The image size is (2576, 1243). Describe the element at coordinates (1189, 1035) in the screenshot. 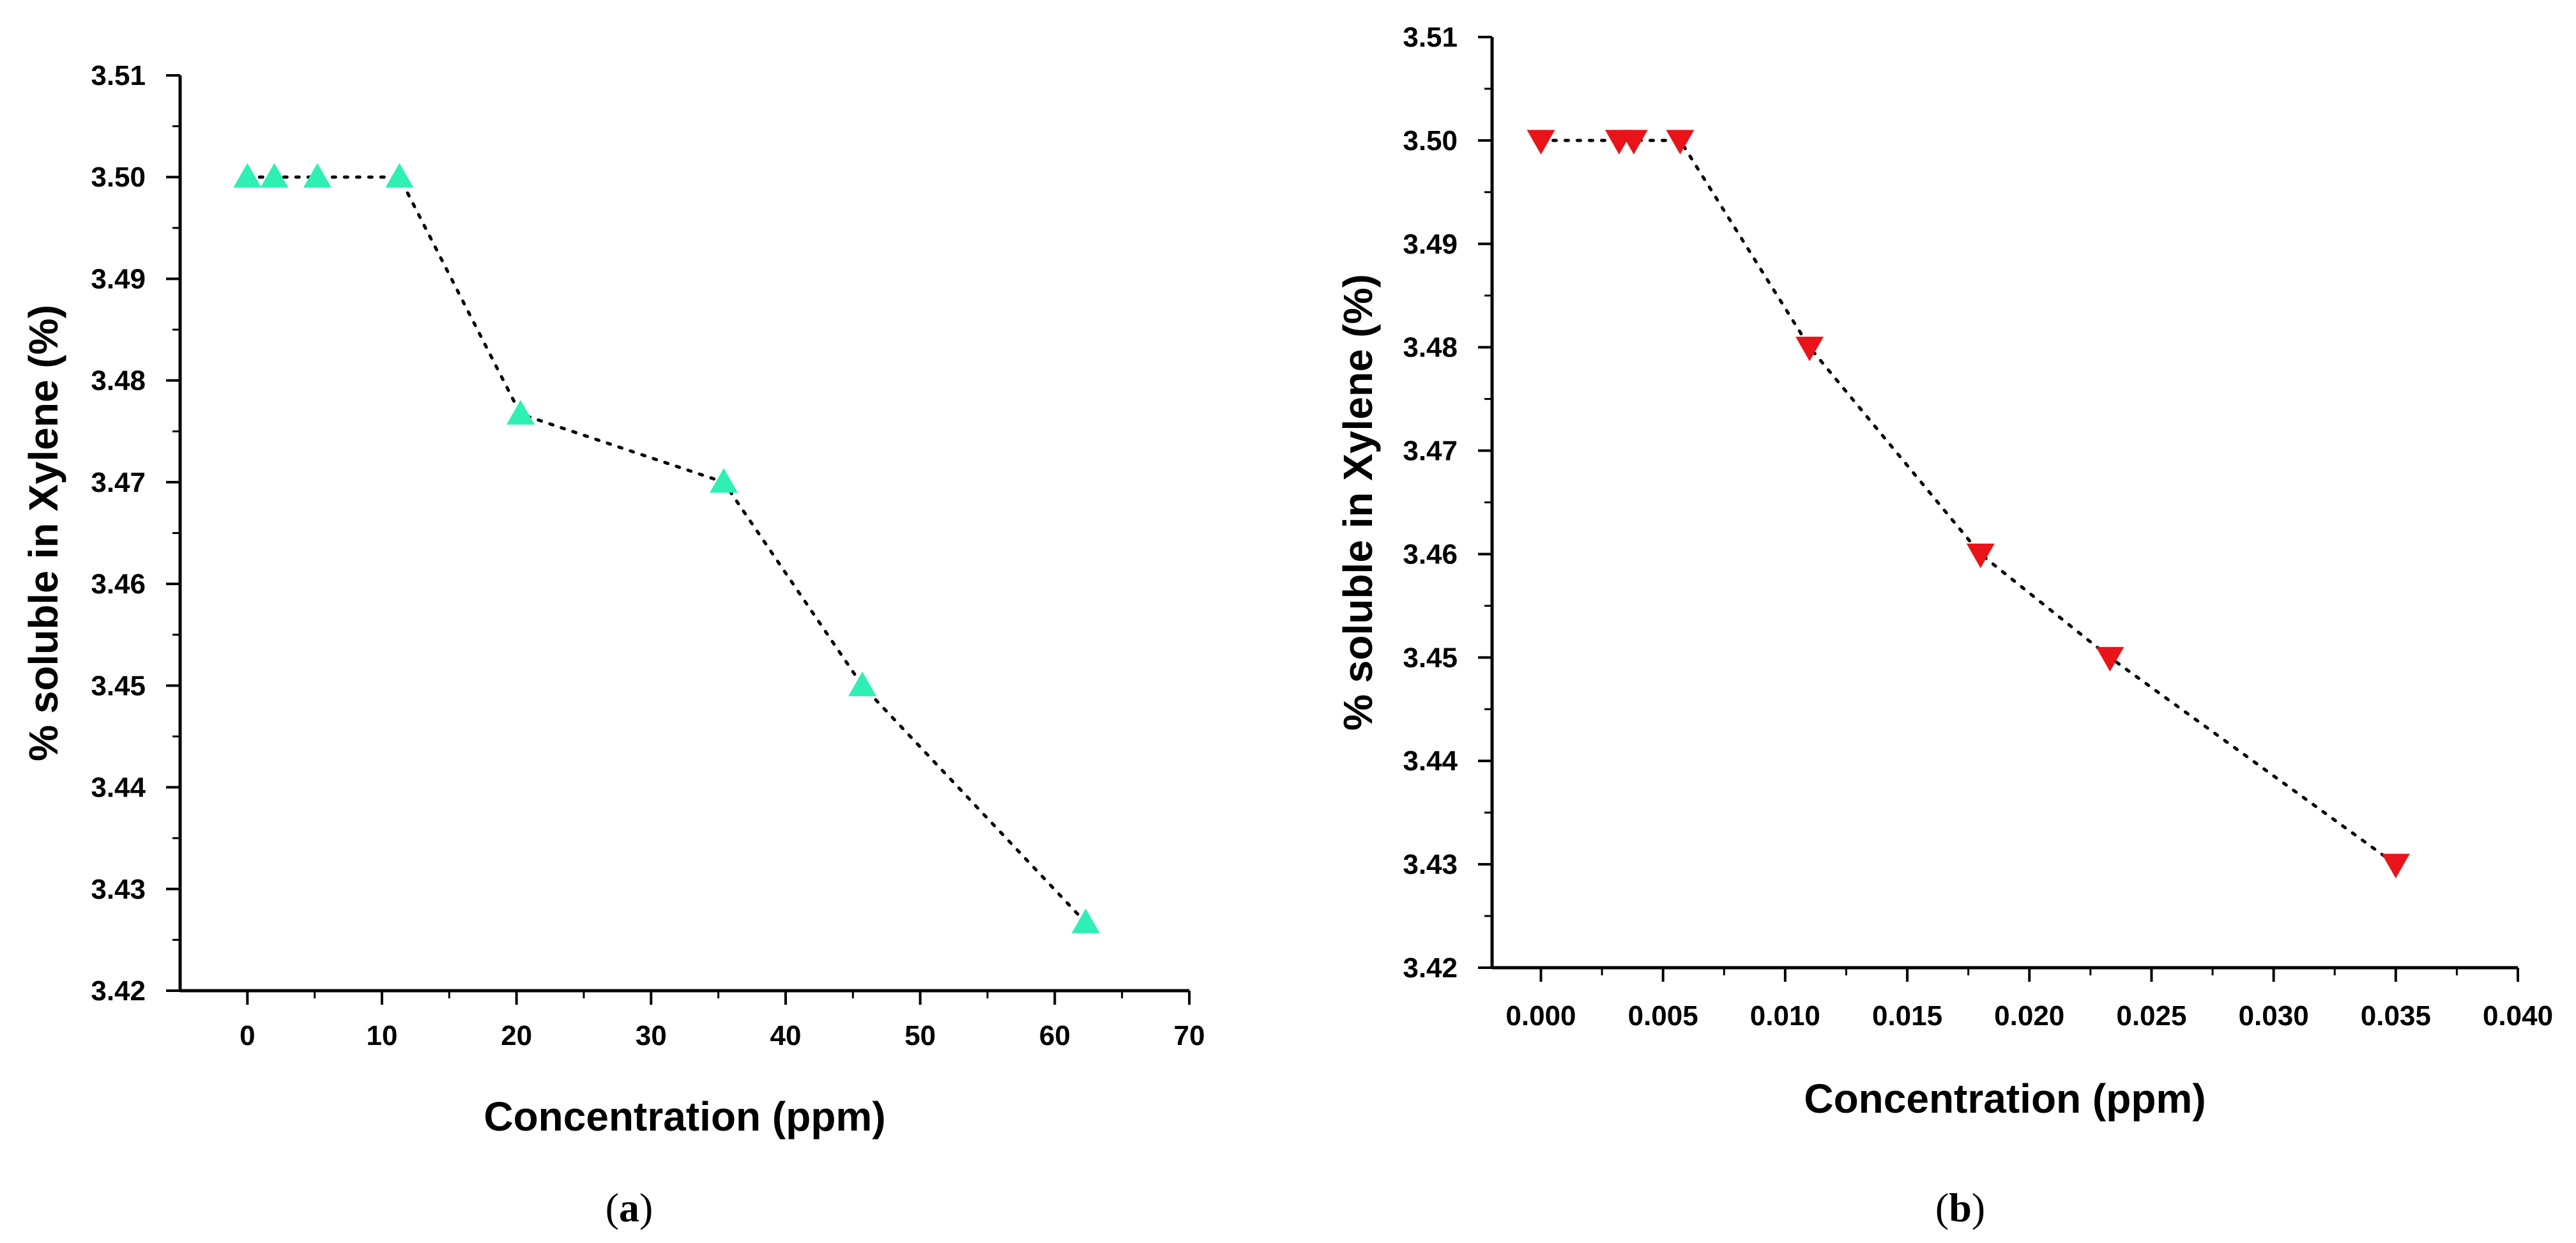

I see `x-tick-label: 70` at that location.